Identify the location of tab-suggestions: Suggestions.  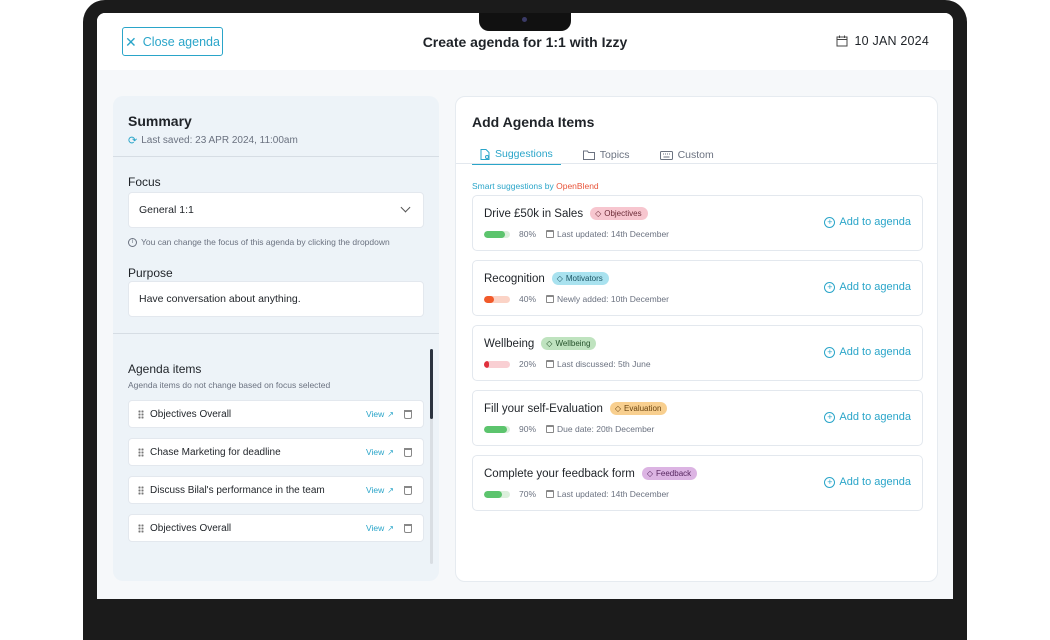
(516, 155).